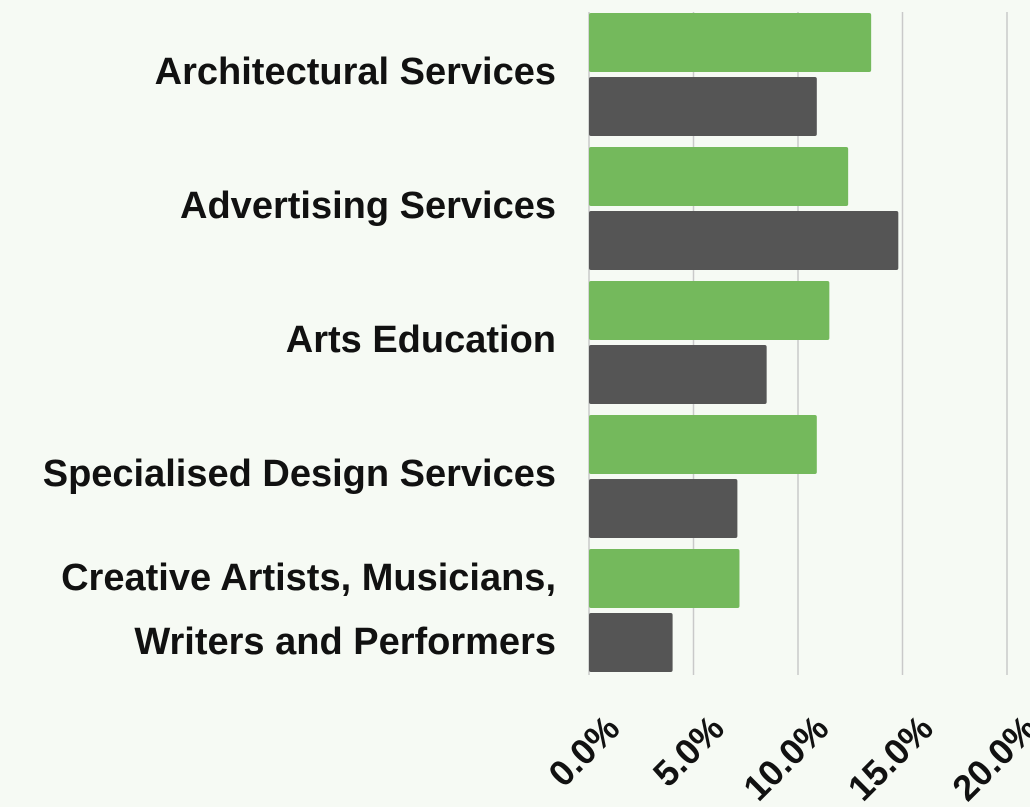  Describe the element at coordinates (355, 72) in the screenshot. I see `category-label: Architectural Services` at that location.